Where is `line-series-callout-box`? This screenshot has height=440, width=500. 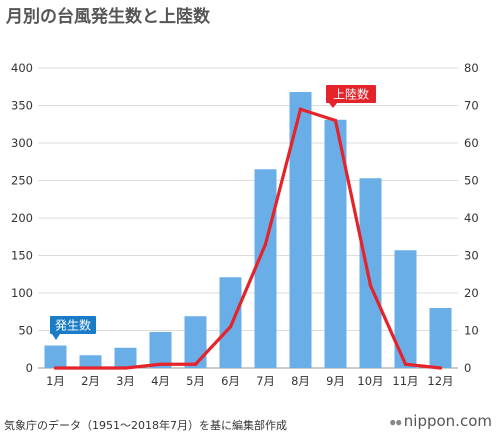
line-series-callout-box is located at coordinates (351, 94).